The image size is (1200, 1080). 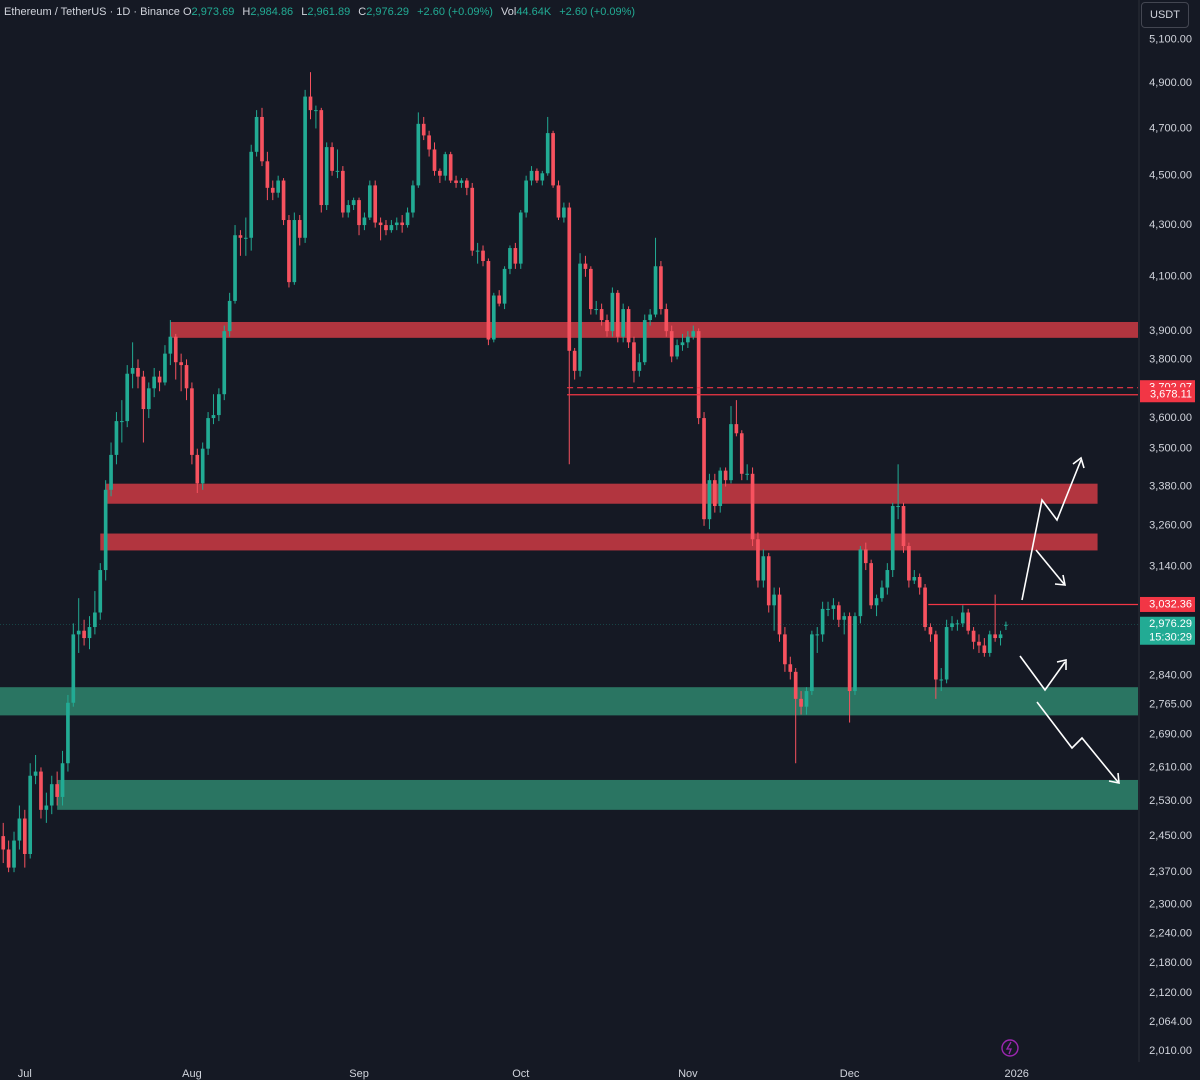 I want to click on alert-icon, so click(x=1010, y=1048).